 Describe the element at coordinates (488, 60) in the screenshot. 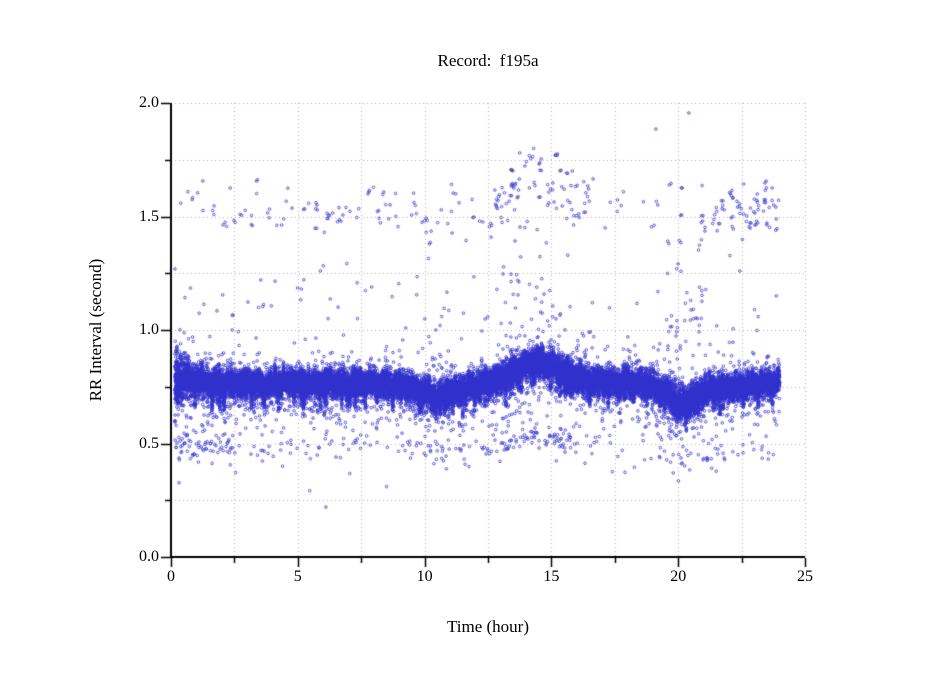

I see `chart-title: Record: f195a` at that location.